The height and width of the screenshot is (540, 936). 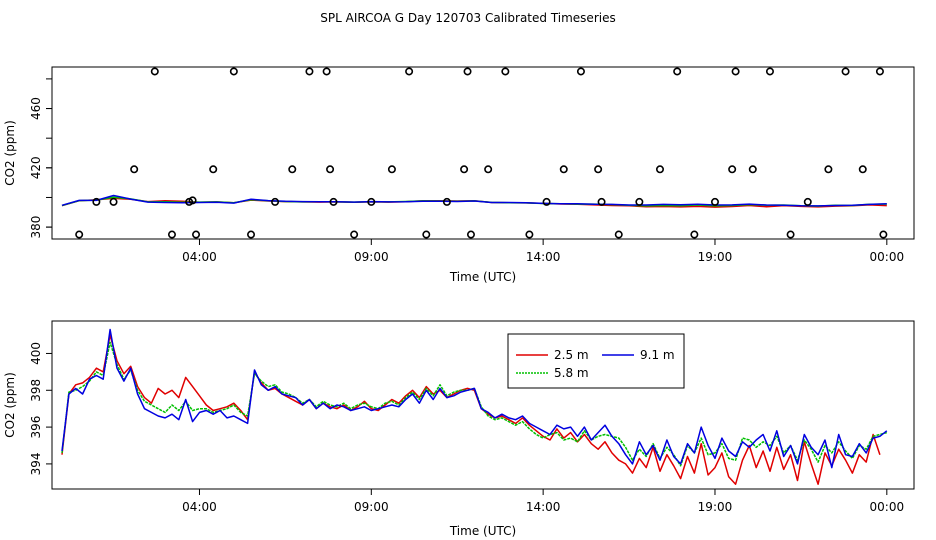 What do you see at coordinates (474, 200) in the screenshot?
I see `series-line-9-1-m` at bounding box center [474, 200].